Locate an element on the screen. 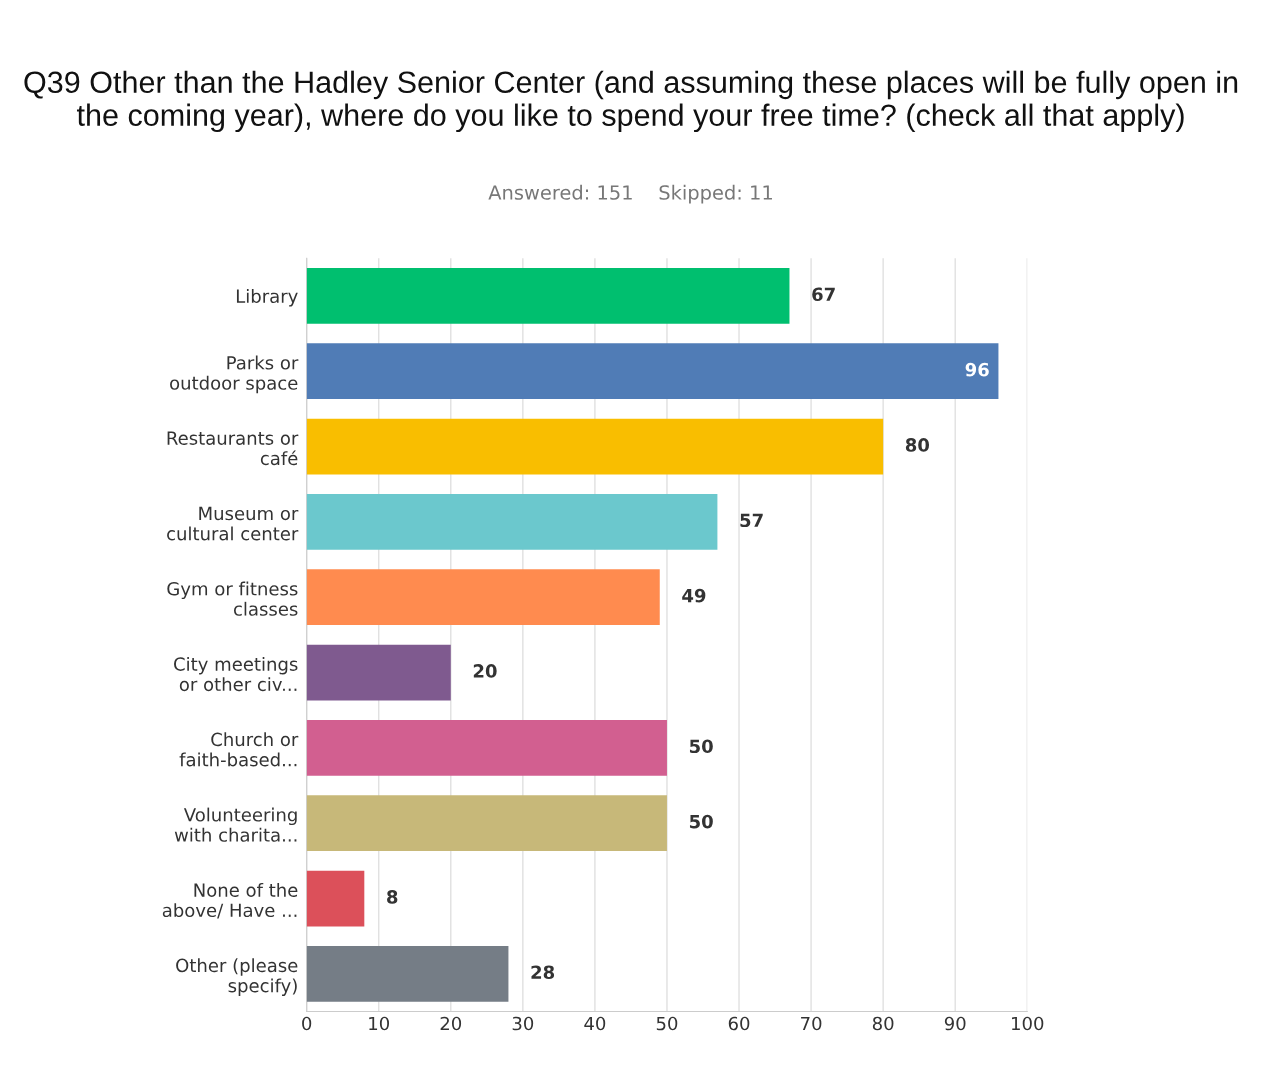  y-tick-label: Restaurants or café is located at coordinates (233, 448).